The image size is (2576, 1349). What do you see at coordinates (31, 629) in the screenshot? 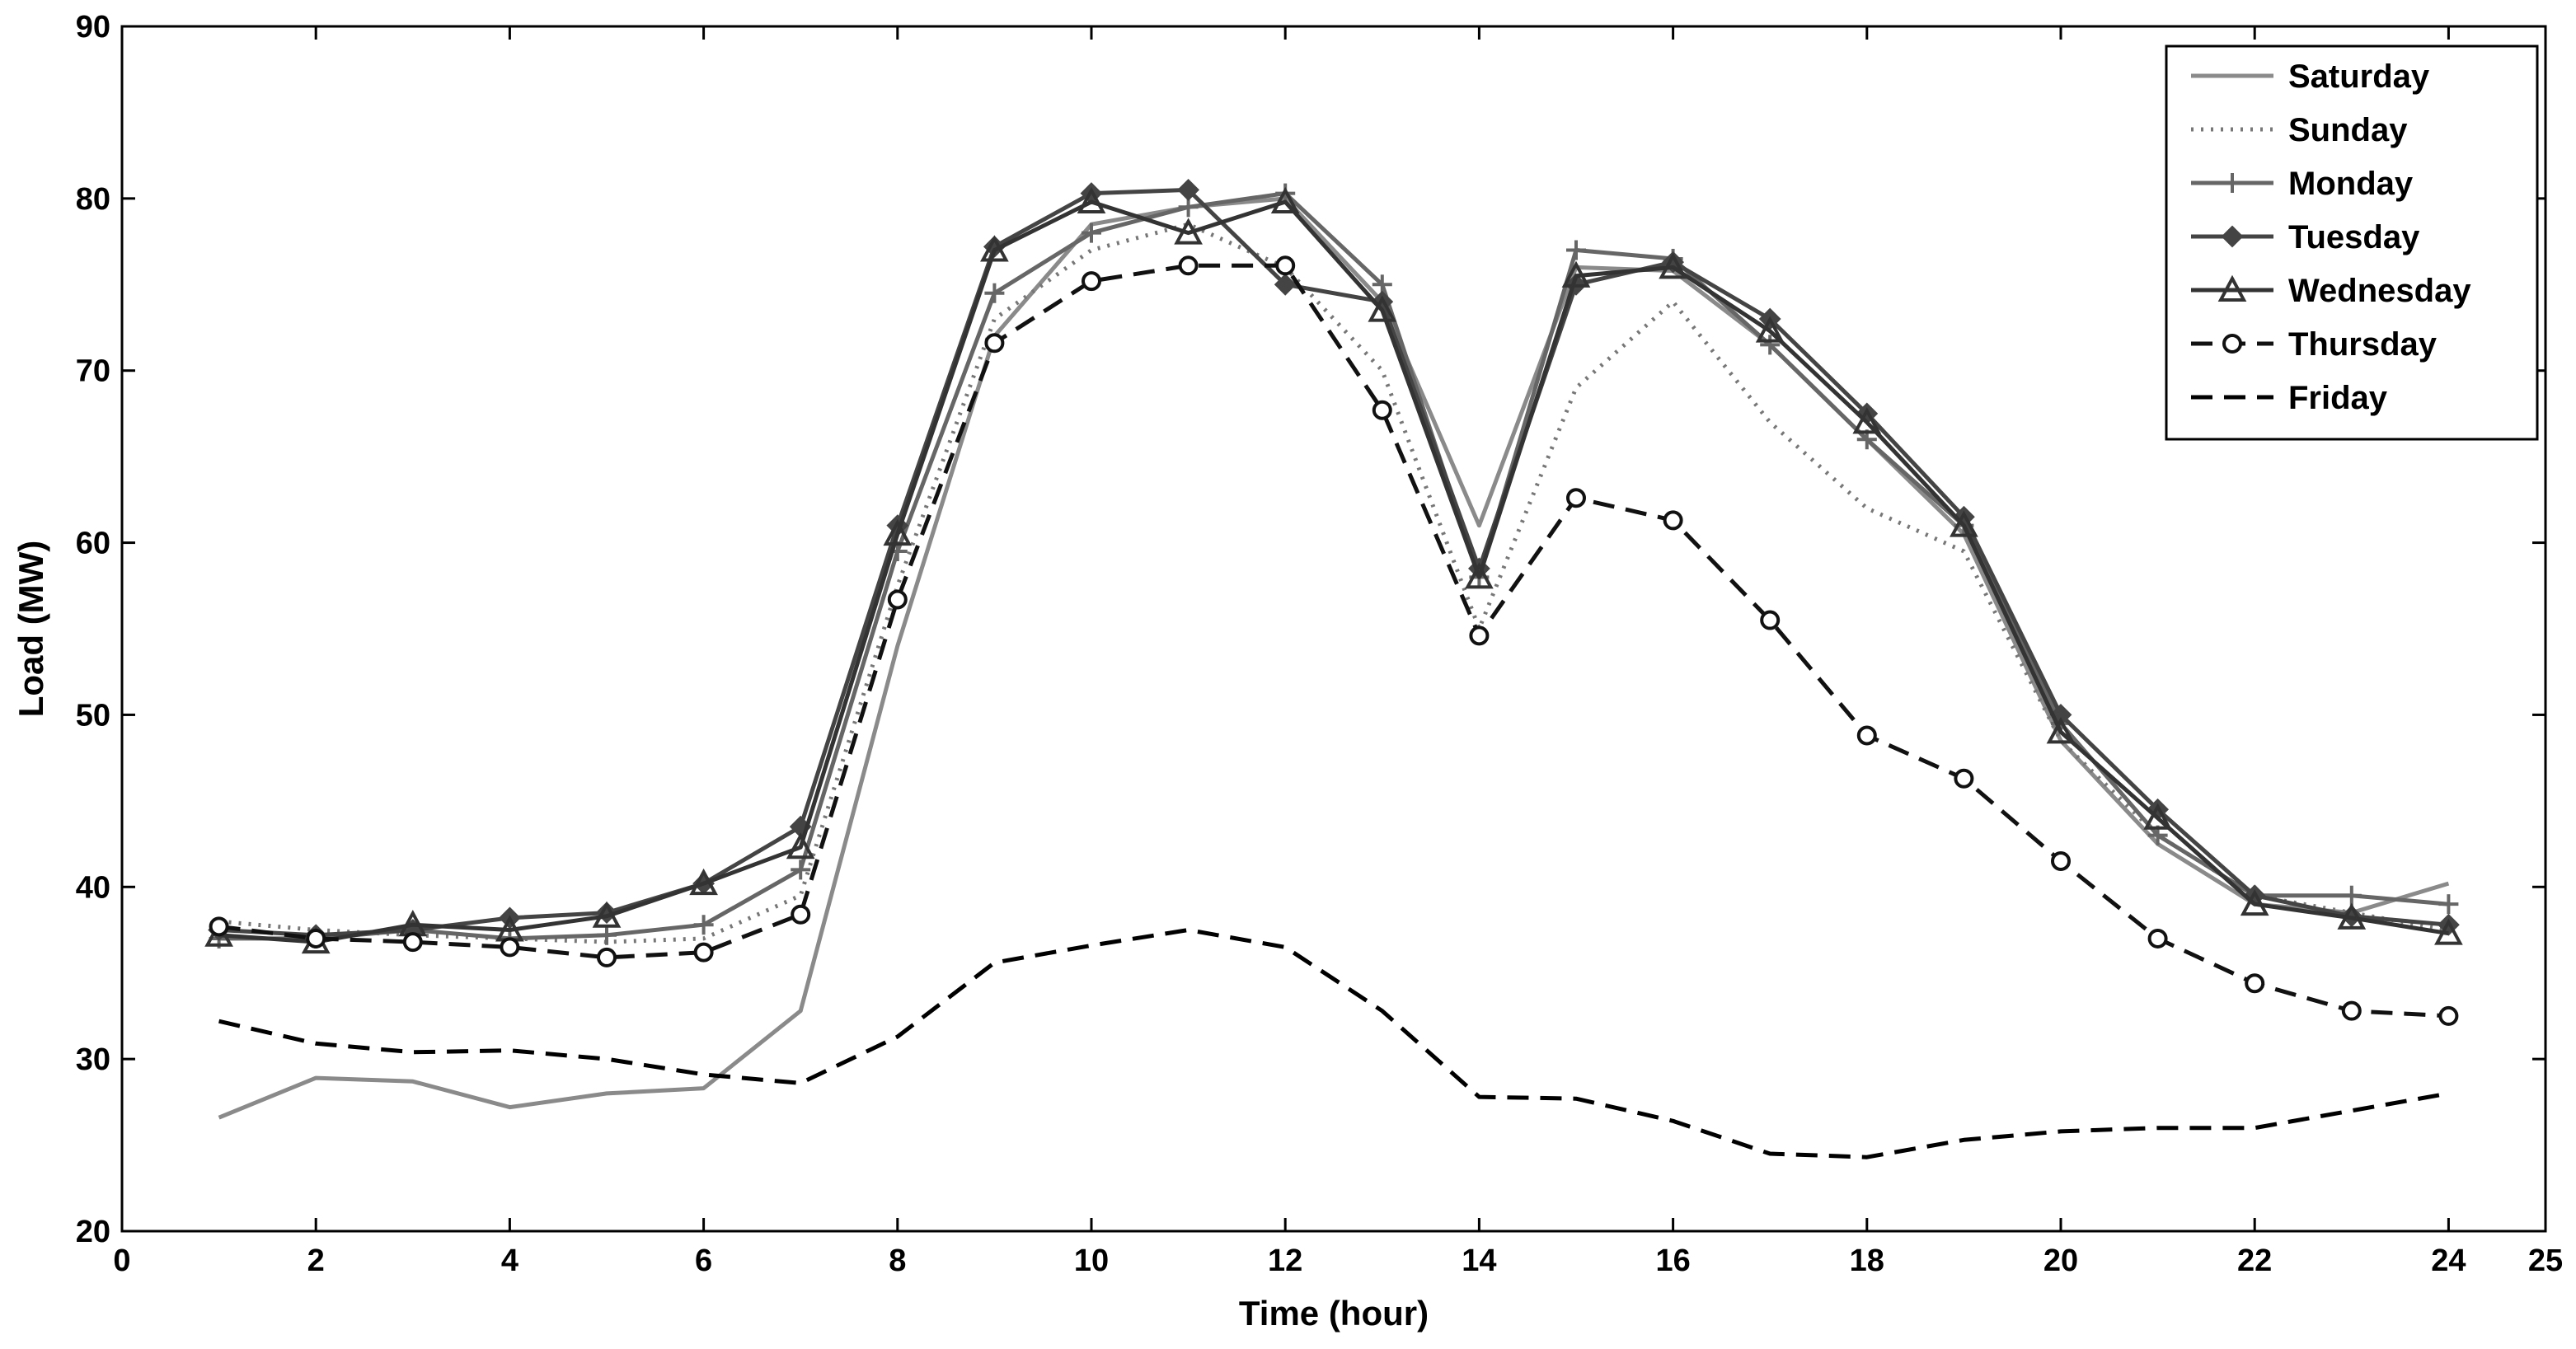
I see `y-axis-title: Load (MW)` at bounding box center [31, 629].